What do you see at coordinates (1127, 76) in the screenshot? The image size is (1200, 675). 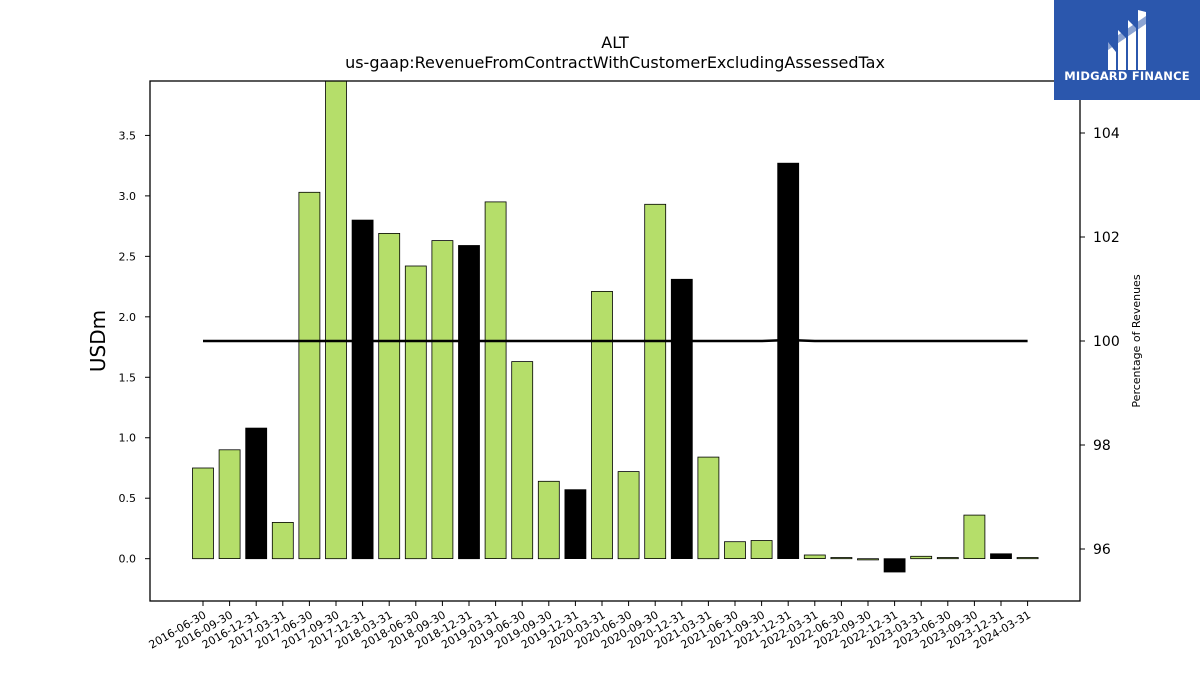 I see `logo-text: MIDGARD FINANCE` at bounding box center [1127, 76].